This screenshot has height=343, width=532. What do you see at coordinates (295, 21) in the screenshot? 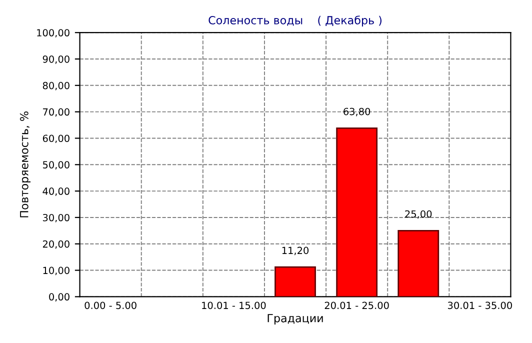
I see `chart-title: Соленость воды ( Декабрь )` at bounding box center [295, 21].